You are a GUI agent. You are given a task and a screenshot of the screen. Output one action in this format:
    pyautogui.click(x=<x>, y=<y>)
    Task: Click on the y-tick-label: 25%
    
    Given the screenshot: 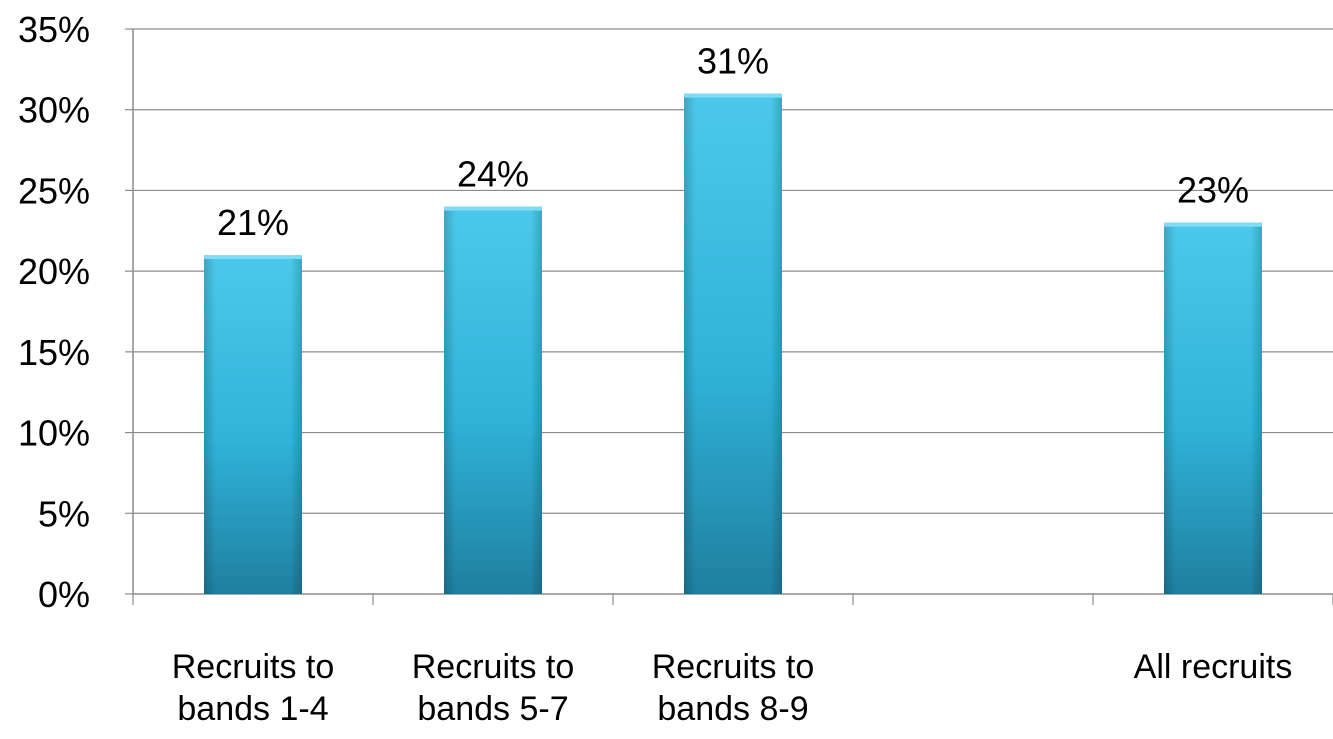 What is the action you would take?
    pyautogui.click(x=54, y=190)
    